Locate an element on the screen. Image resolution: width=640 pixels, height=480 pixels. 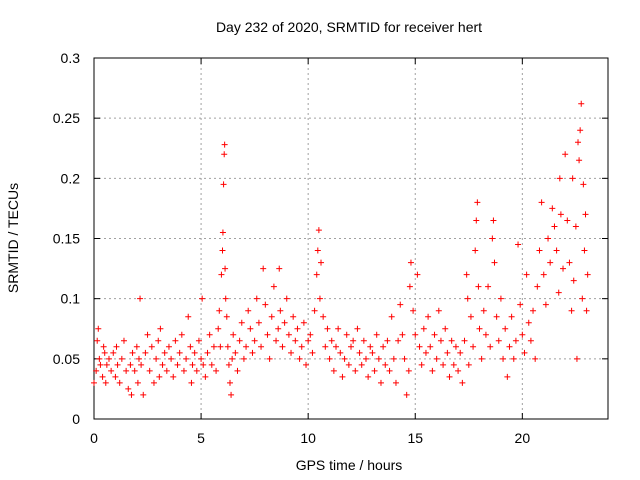
x-axis-tick-labels: 0 5 10 15 20 is located at coordinates (310, 438).